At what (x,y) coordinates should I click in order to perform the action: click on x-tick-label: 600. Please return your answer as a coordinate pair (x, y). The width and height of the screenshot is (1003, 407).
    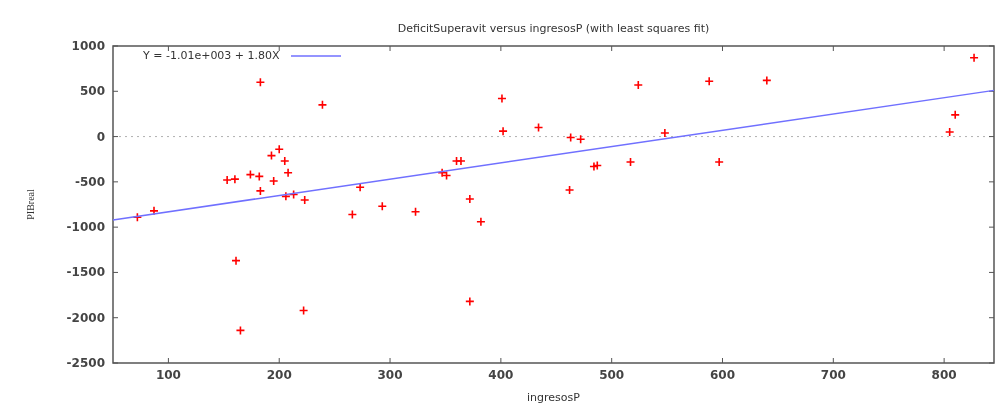
    Looking at the image, I should click on (722, 375).